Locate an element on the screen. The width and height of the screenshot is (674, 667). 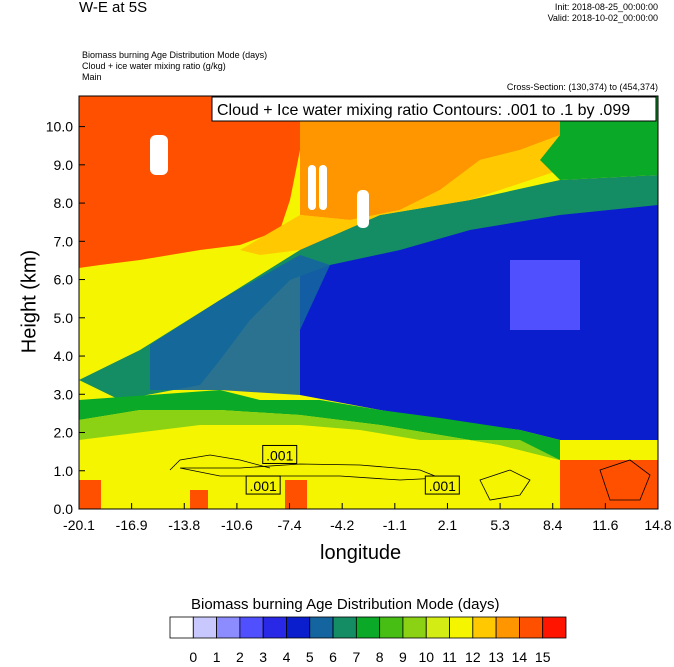
colorbar-label: 9 is located at coordinates (403, 657).